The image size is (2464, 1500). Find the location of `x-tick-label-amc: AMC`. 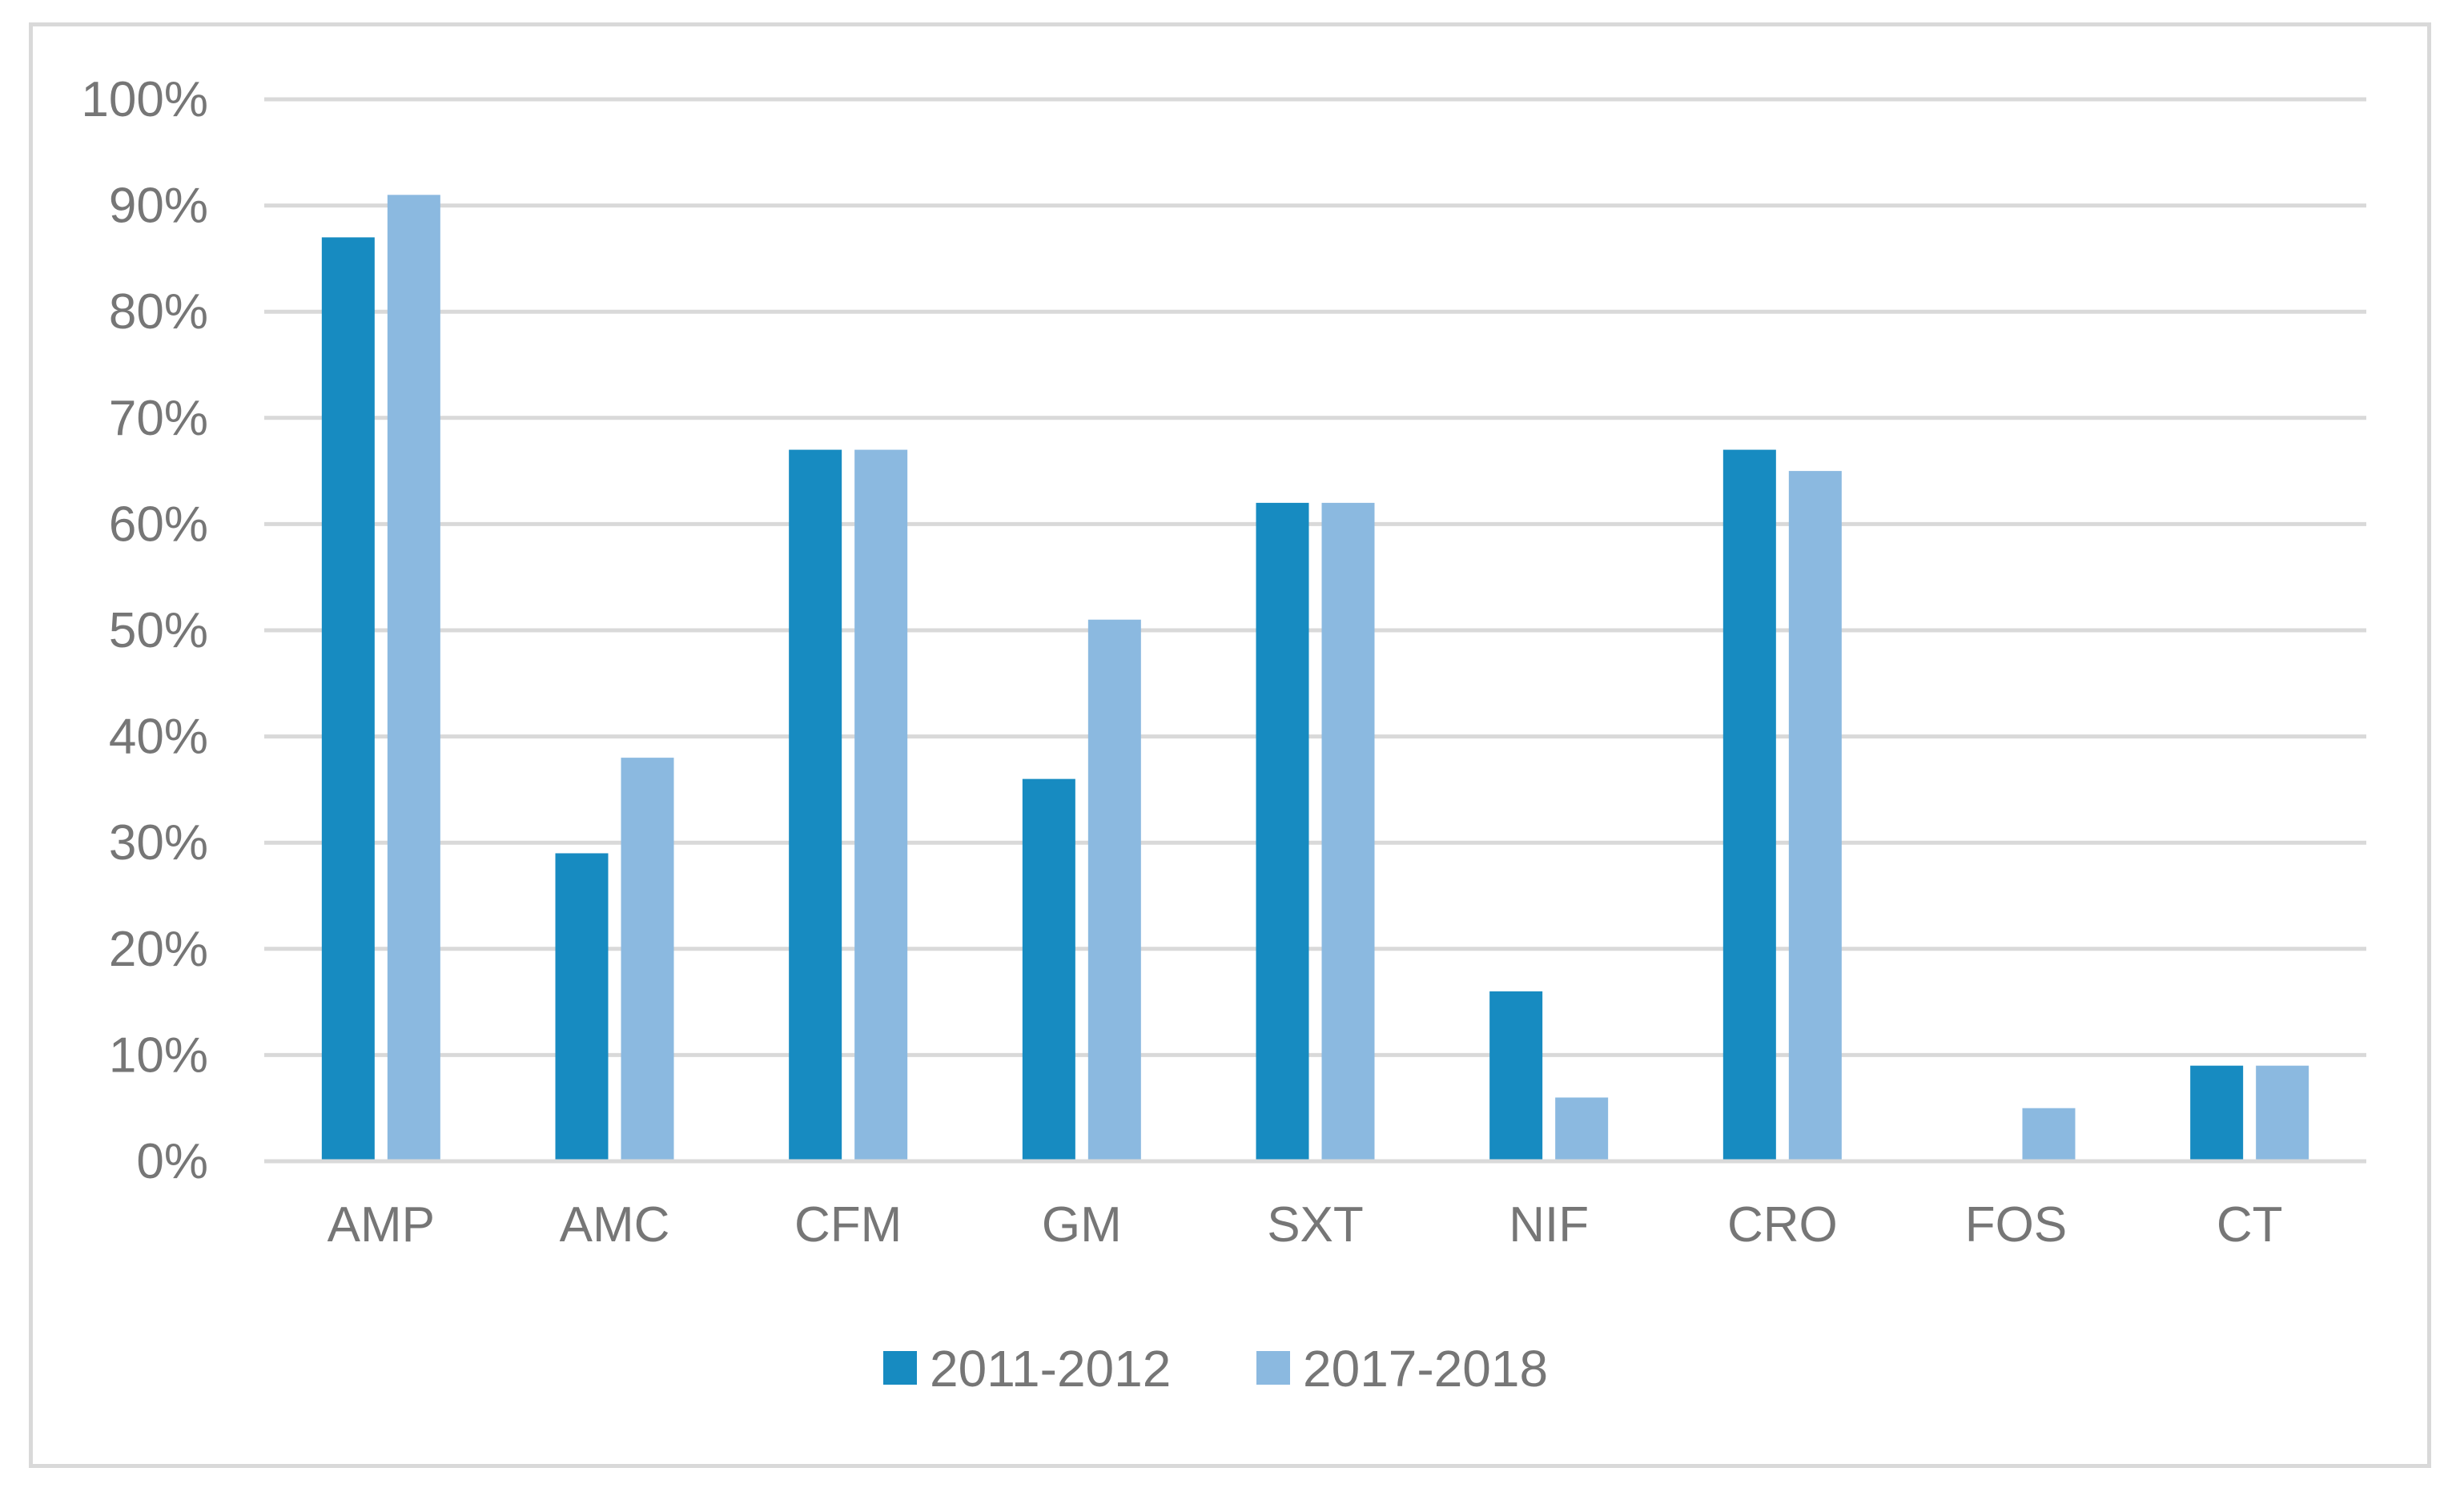

x-tick-label-amc: AMC is located at coordinates (615, 1225).